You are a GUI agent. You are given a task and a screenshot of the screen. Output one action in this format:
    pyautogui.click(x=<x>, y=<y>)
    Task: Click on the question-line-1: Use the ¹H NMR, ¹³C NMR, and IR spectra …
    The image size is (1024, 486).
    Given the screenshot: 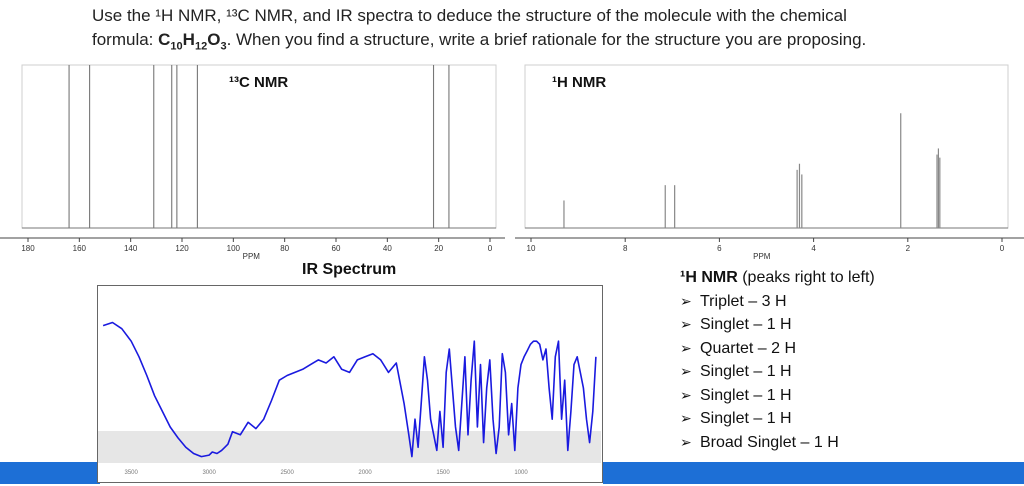 What is the action you would take?
    pyautogui.click(x=469, y=15)
    